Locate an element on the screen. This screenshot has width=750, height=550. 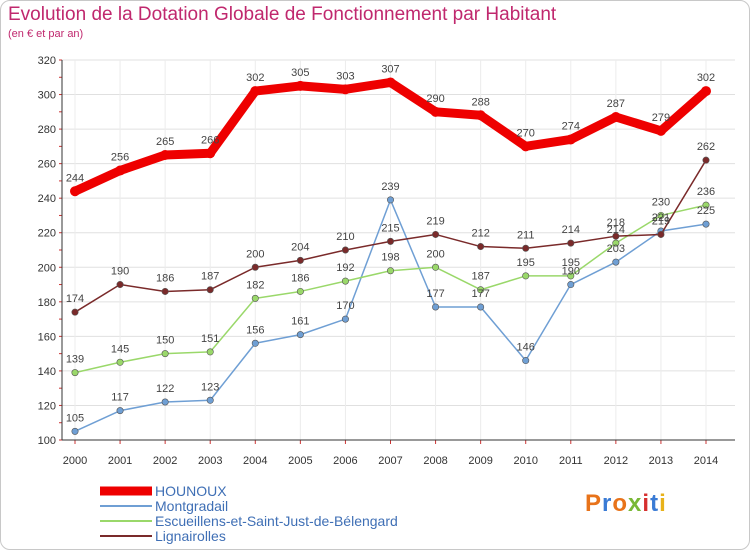
x-tick-label: 2001 is located at coordinates (120, 461).